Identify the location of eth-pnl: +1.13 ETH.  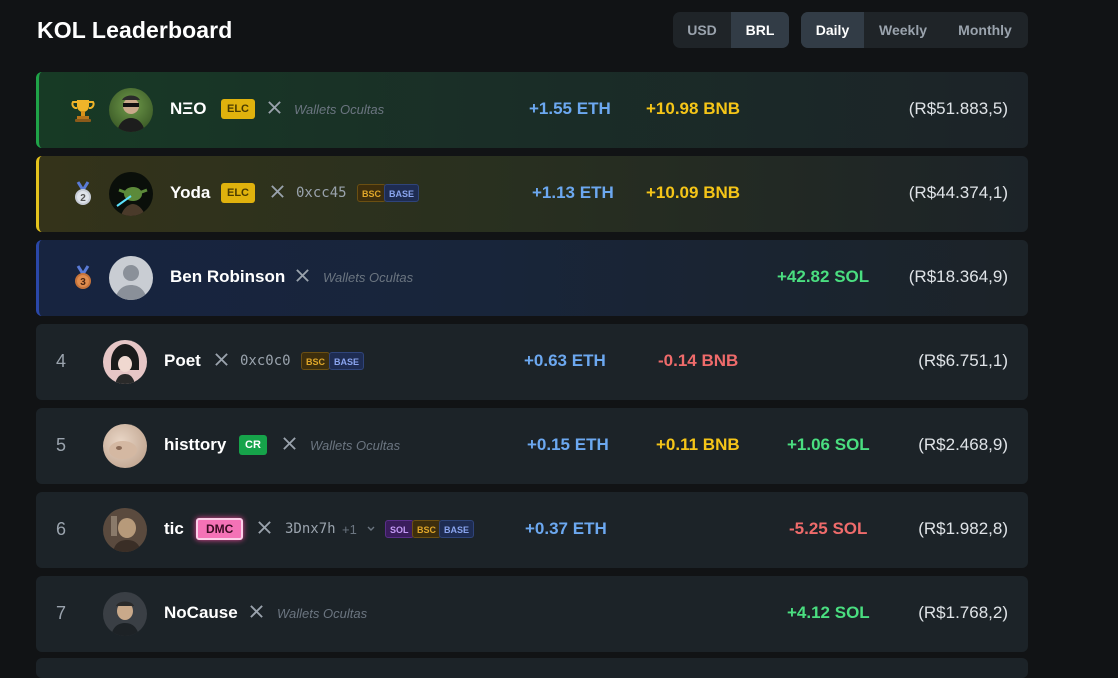
(573, 192).